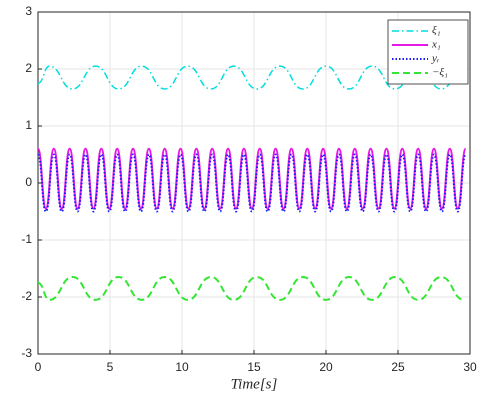  What do you see at coordinates (435, 59) in the screenshot?
I see `legend-label: yᵣ` at bounding box center [435, 59].